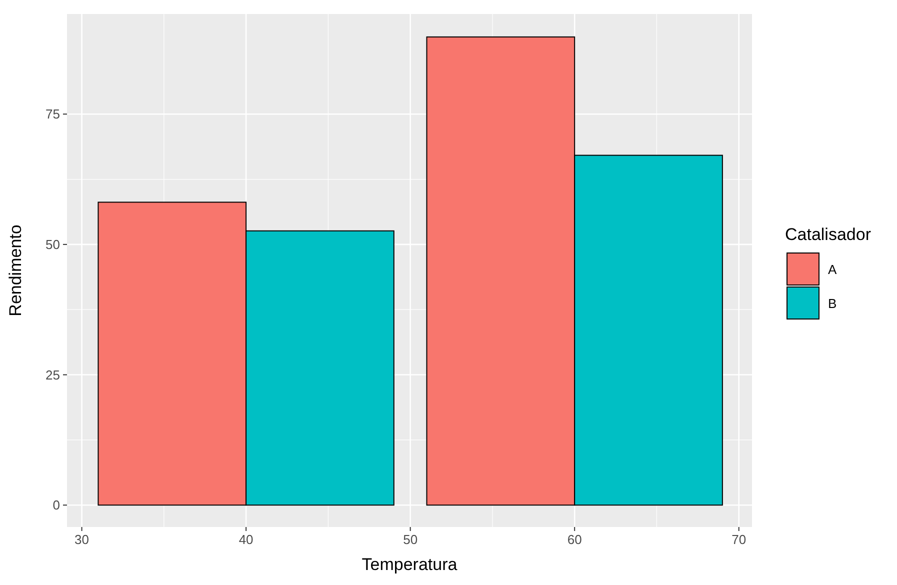 This screenshot has height=585, width=897. Describe the element at coordinates (246, 539) in the screenshot. I see `x-tick-label: 40` at that location.